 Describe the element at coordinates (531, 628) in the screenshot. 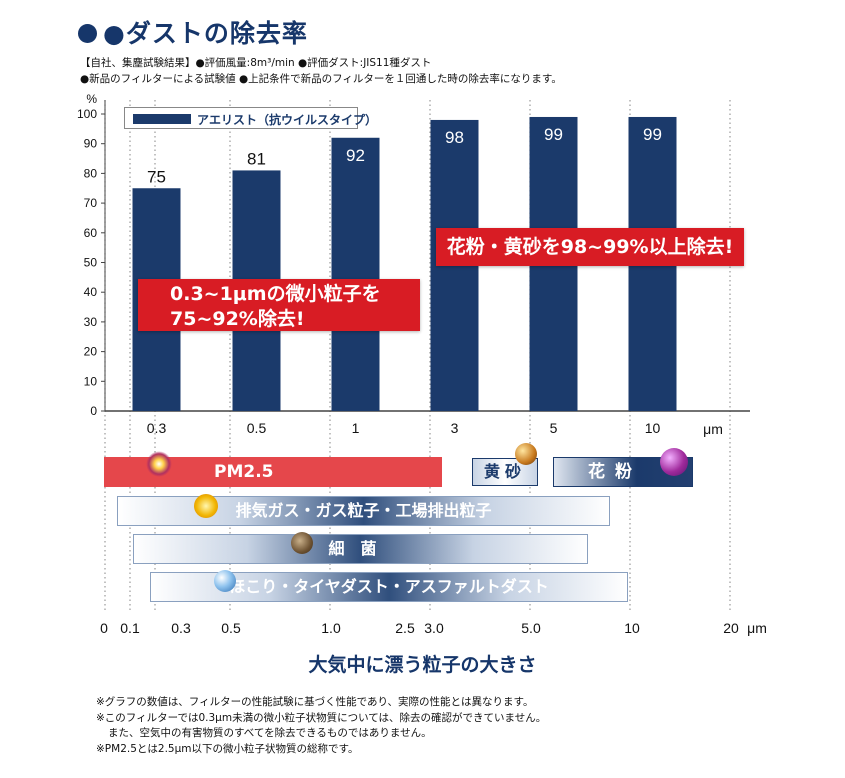

I see `size-tick-label-5.0: 5.0` at that location.